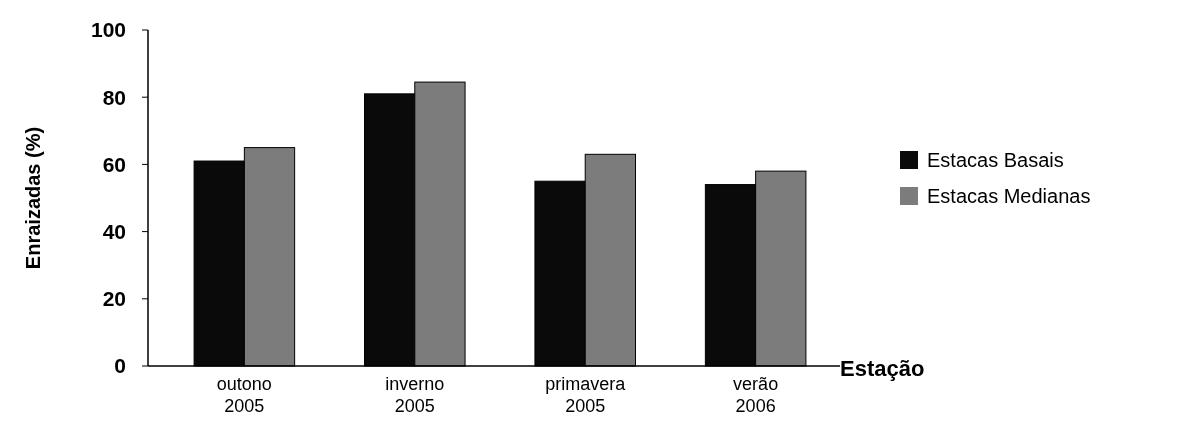 This screenshot has width=1196, height=432. Describe the element at coordinates (244, 395) in the screenshot. I see `x-tick-label: outono 2005` at that location.